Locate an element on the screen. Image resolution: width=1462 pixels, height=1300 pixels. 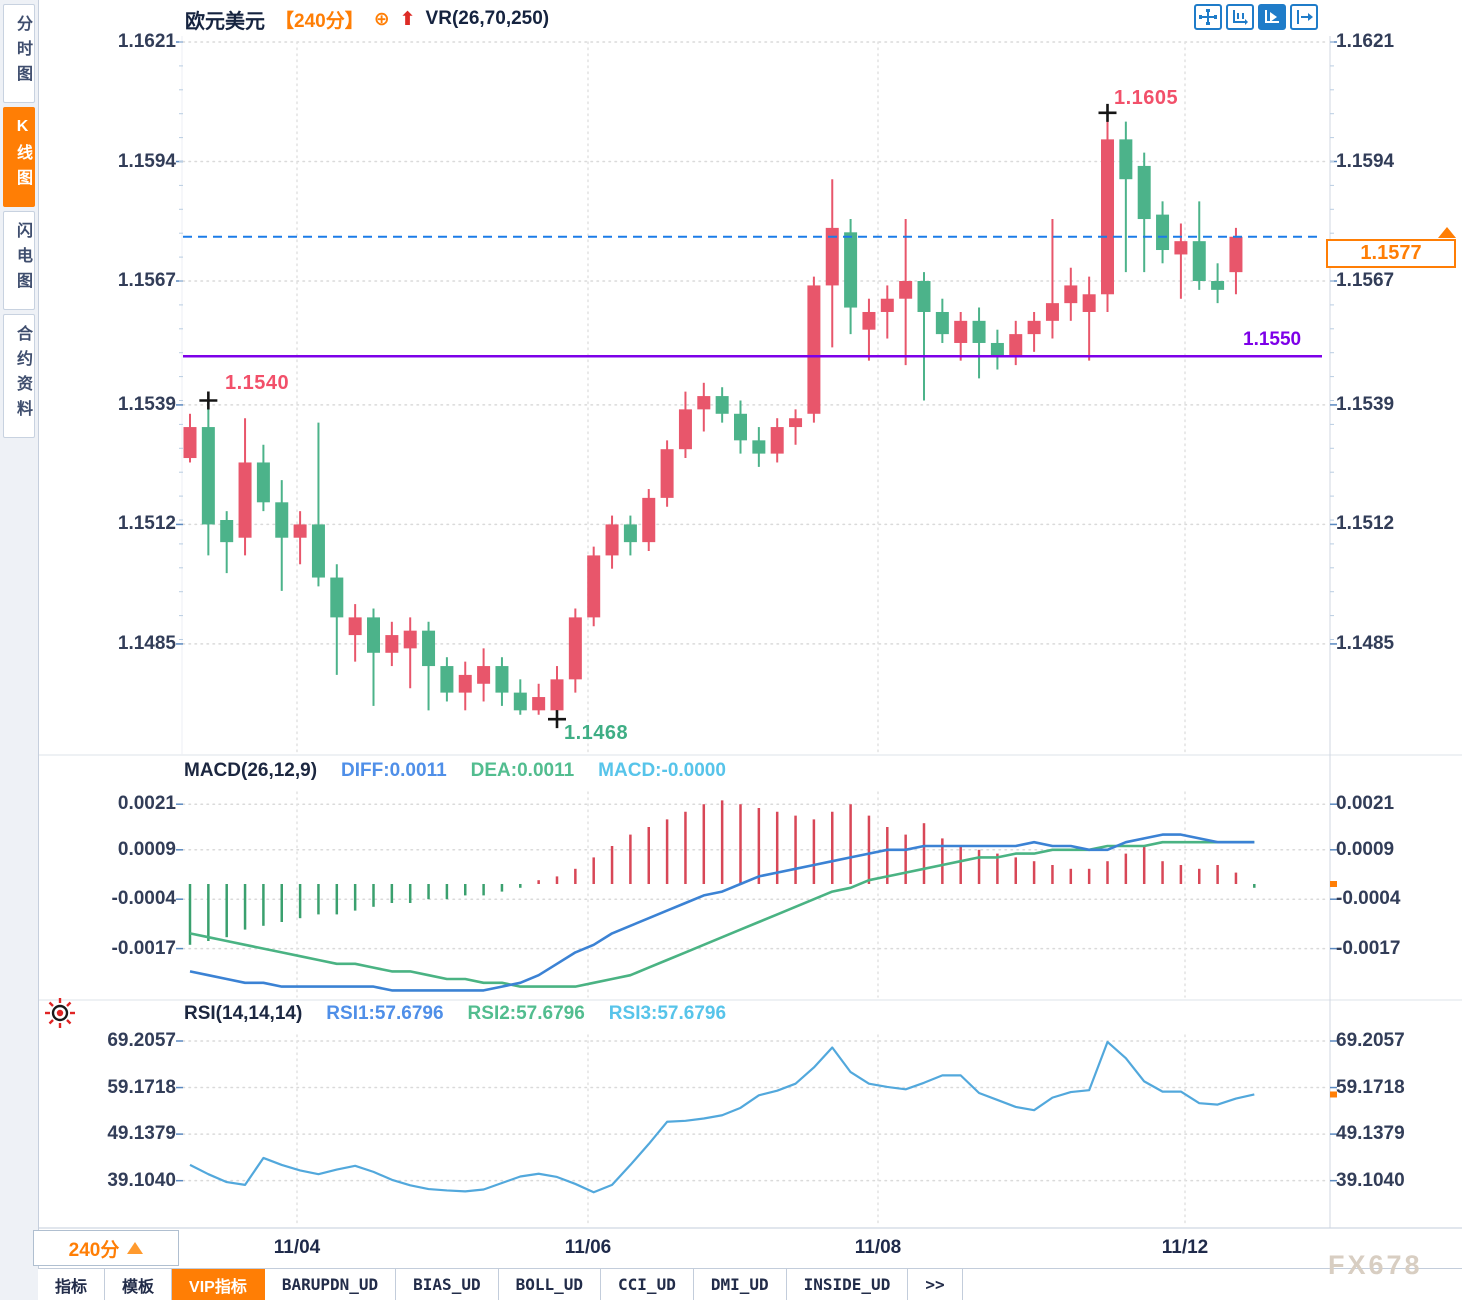
rsi-title: RSI(14,14,14) is located at coordinates (243, 1013).